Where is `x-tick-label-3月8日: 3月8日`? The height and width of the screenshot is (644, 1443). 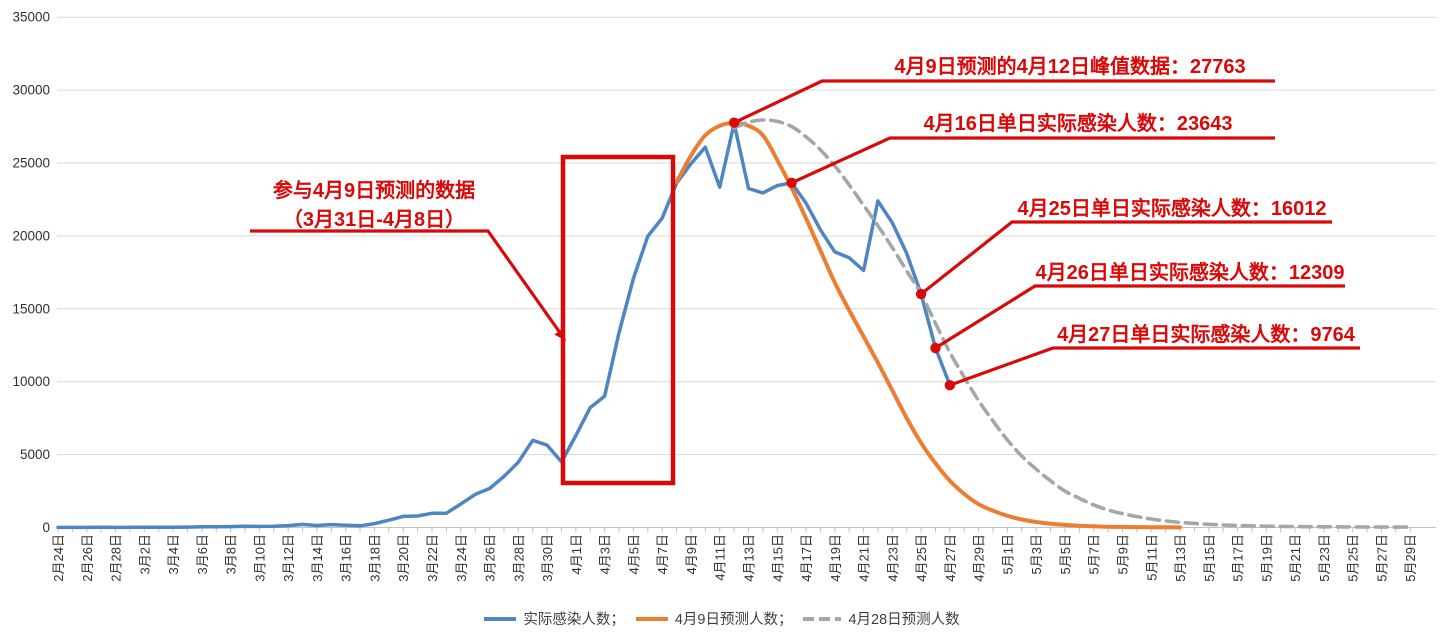 x-tick-label-3月8日: 3月8日 is located at coordinates (231, 554).